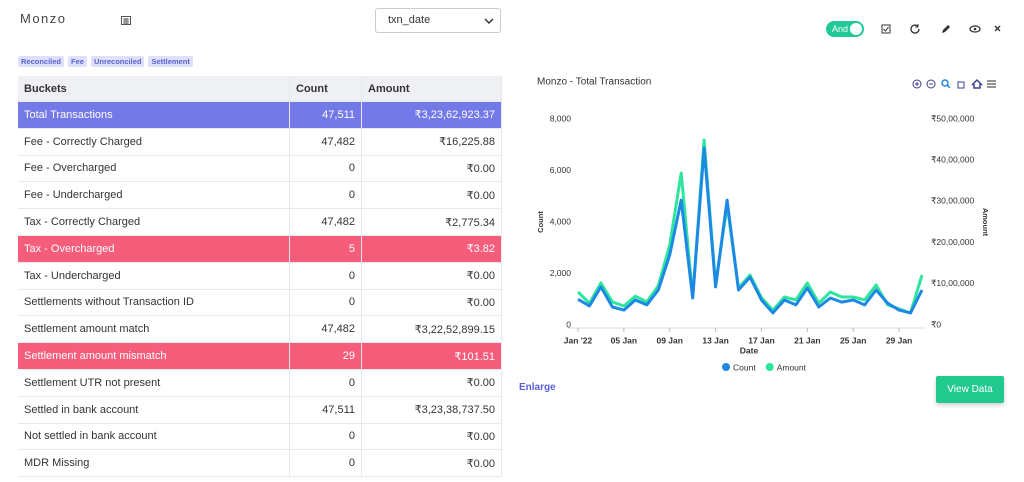 The image size is (1024, 482). I want to click on y-tick-label: 2,000, so click(561, 273).